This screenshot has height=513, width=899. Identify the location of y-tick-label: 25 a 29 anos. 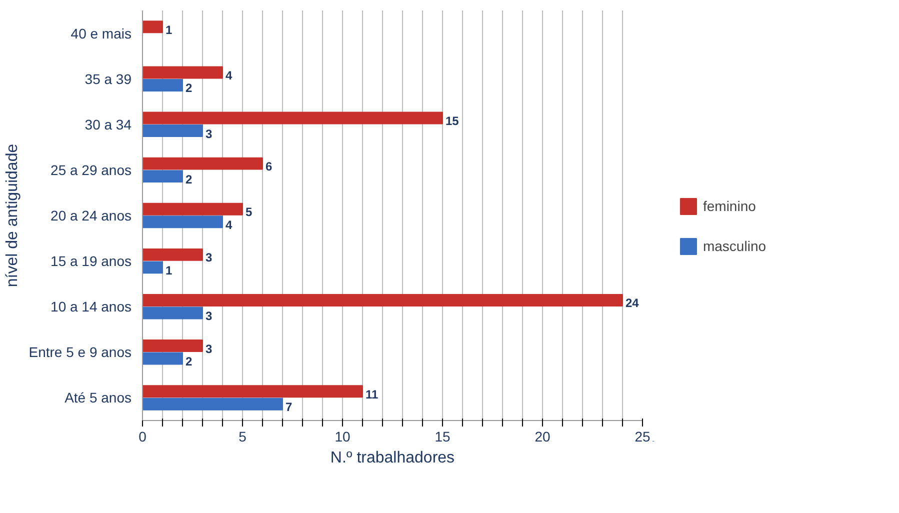
(91, 170).